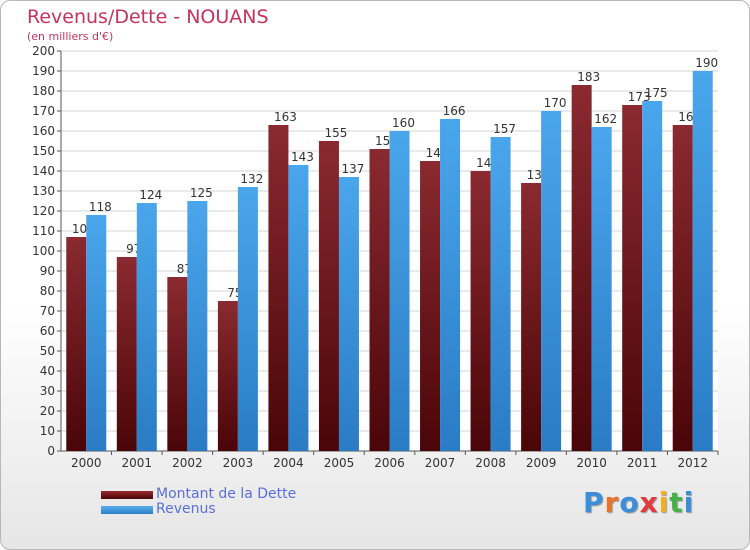  I want to click on data-label-dette: 163, so click(285, 117).